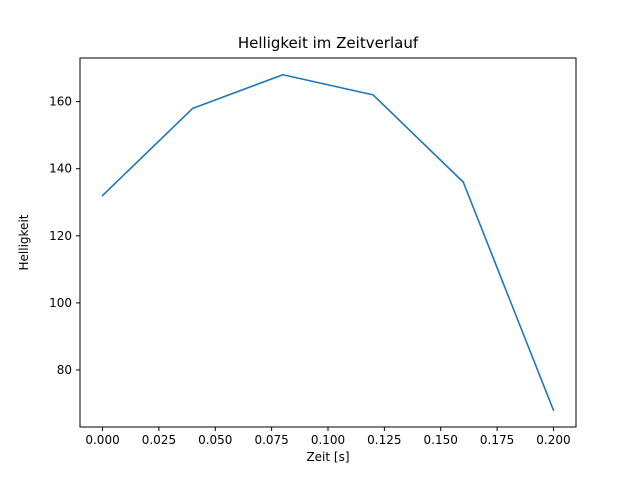  I want to click on x-tick-label: 0.075, so click(271, 440).